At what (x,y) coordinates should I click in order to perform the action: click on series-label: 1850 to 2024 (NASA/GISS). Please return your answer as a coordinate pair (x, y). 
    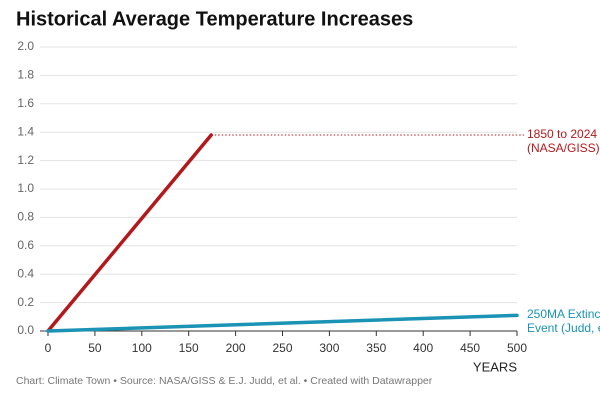
    Looking at the image, I should click on (563, 141).